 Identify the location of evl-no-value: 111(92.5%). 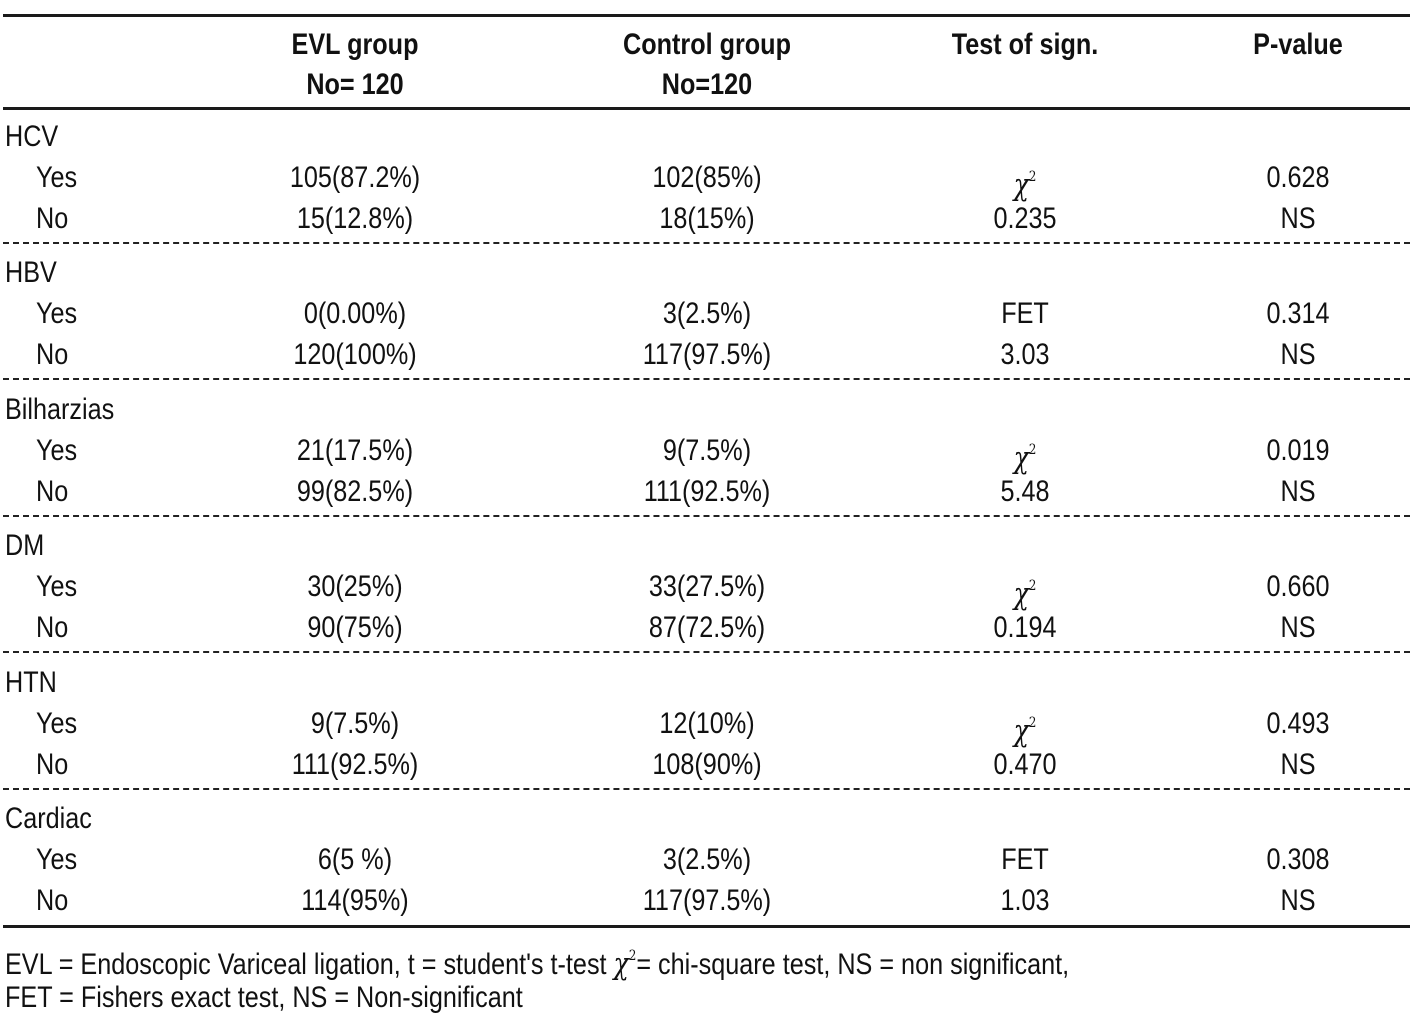
(355, 764).